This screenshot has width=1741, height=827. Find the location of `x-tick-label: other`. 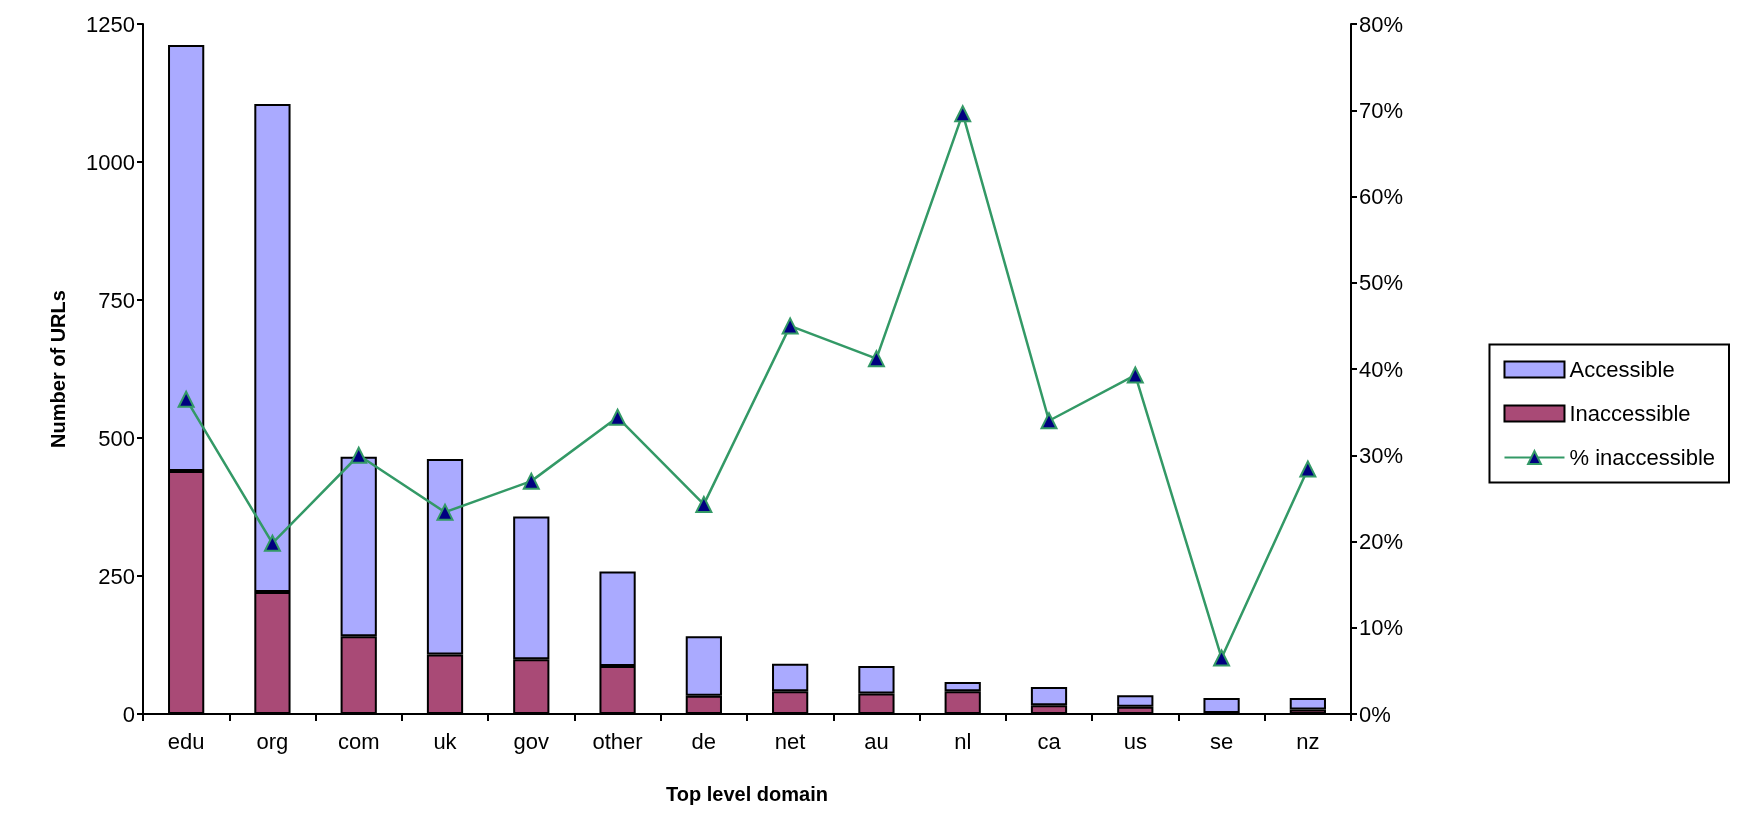

x-tick-label: other is located at coordinates (617, 741).